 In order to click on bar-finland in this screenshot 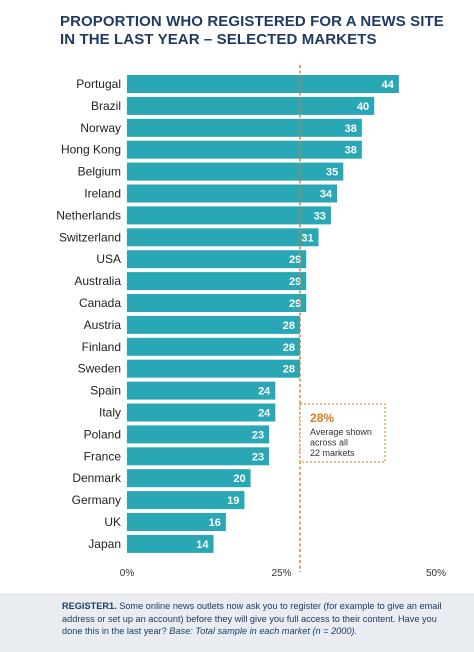, I will do `click(214, 346)`.